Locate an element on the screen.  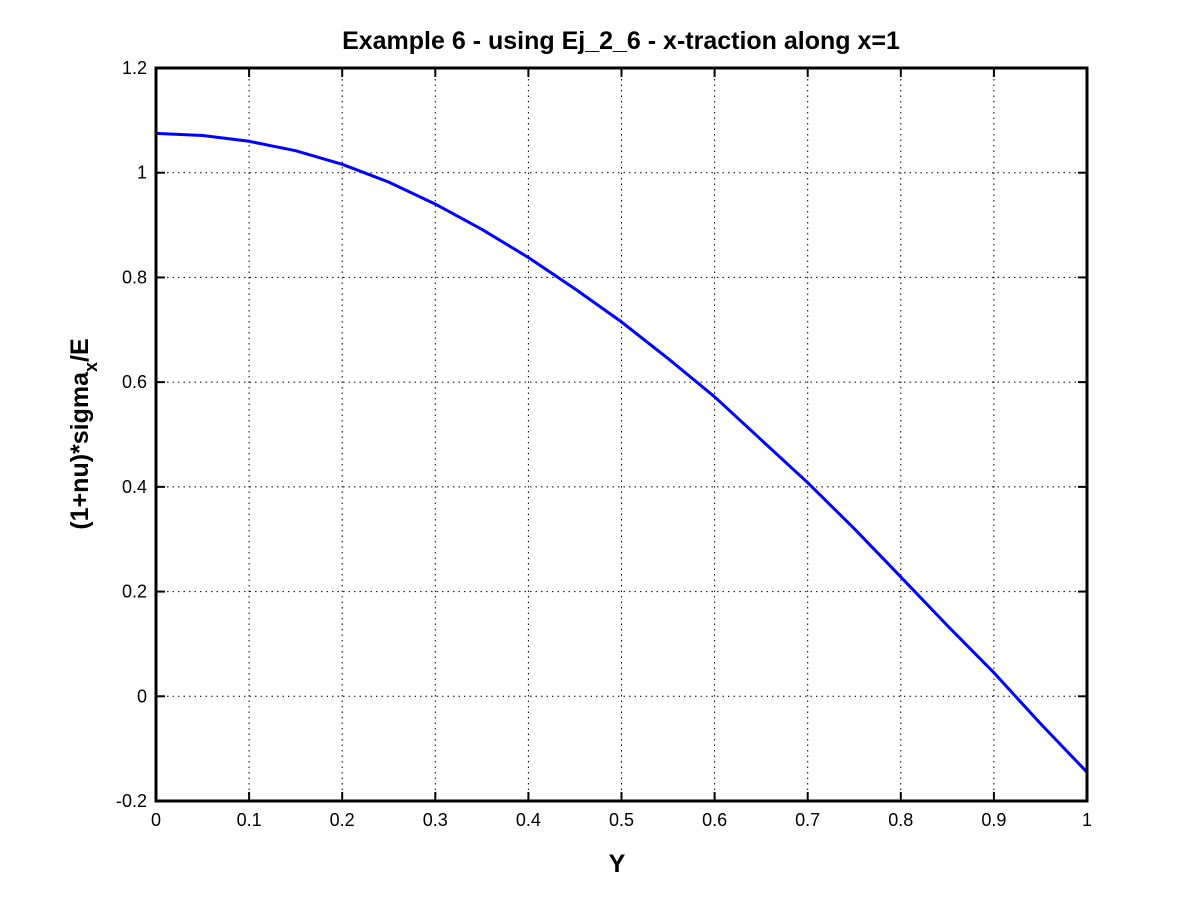
x-tick-label: 0.9 is located at coordinates (993, 820).